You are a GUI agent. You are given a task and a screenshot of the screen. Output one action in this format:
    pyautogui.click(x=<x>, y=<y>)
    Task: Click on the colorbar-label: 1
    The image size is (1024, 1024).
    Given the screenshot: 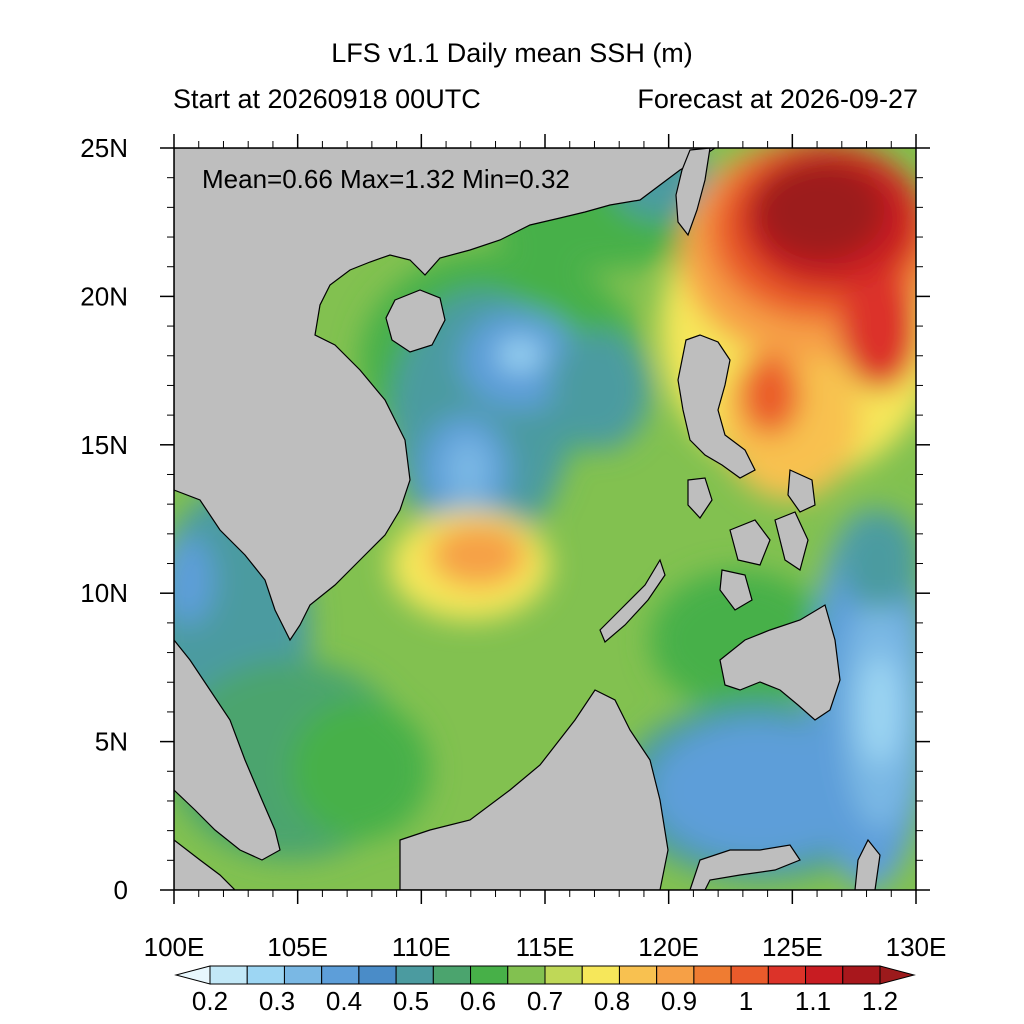 What is the action you would take?
    pyautogui.click(x=746, y=1001)
    